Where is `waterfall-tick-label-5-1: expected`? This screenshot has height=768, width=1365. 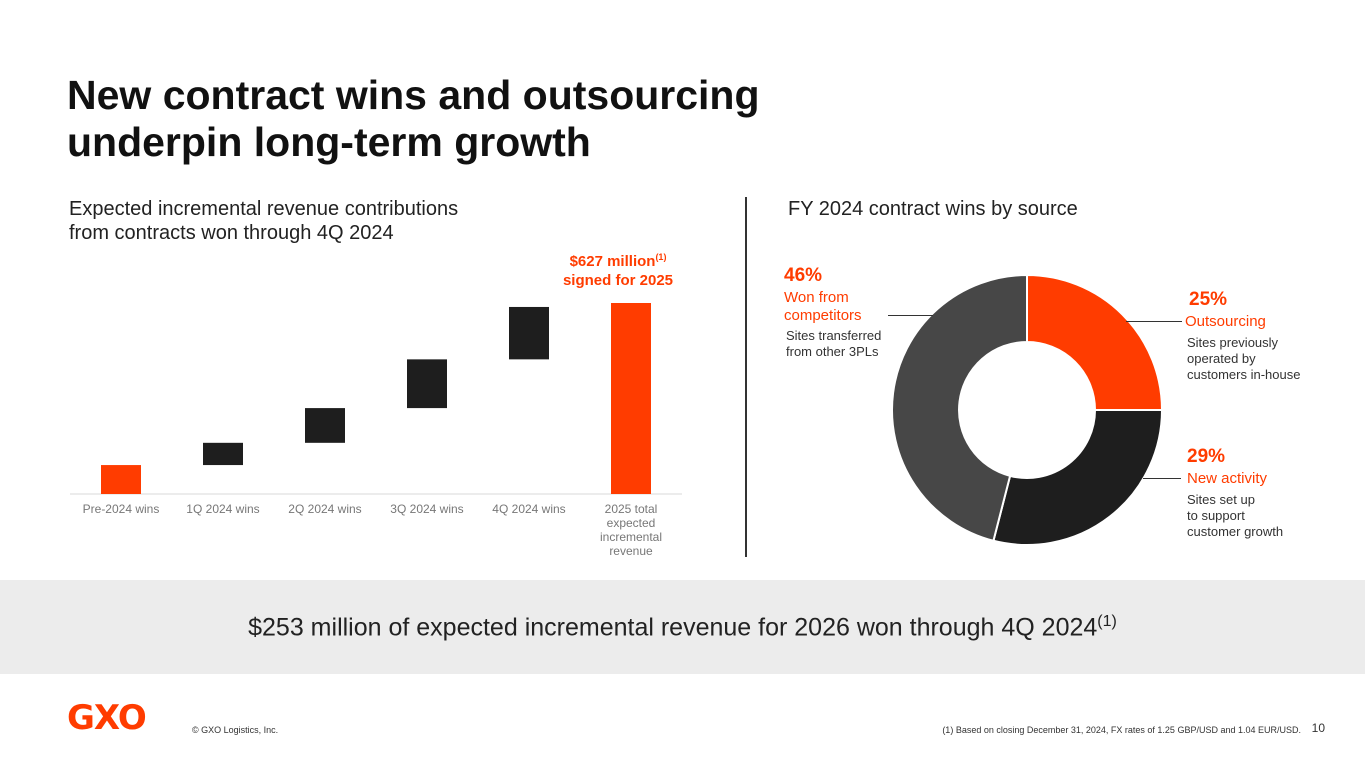
waterfall-tick-label-5-1: expected is located at coordinates (631, 523).